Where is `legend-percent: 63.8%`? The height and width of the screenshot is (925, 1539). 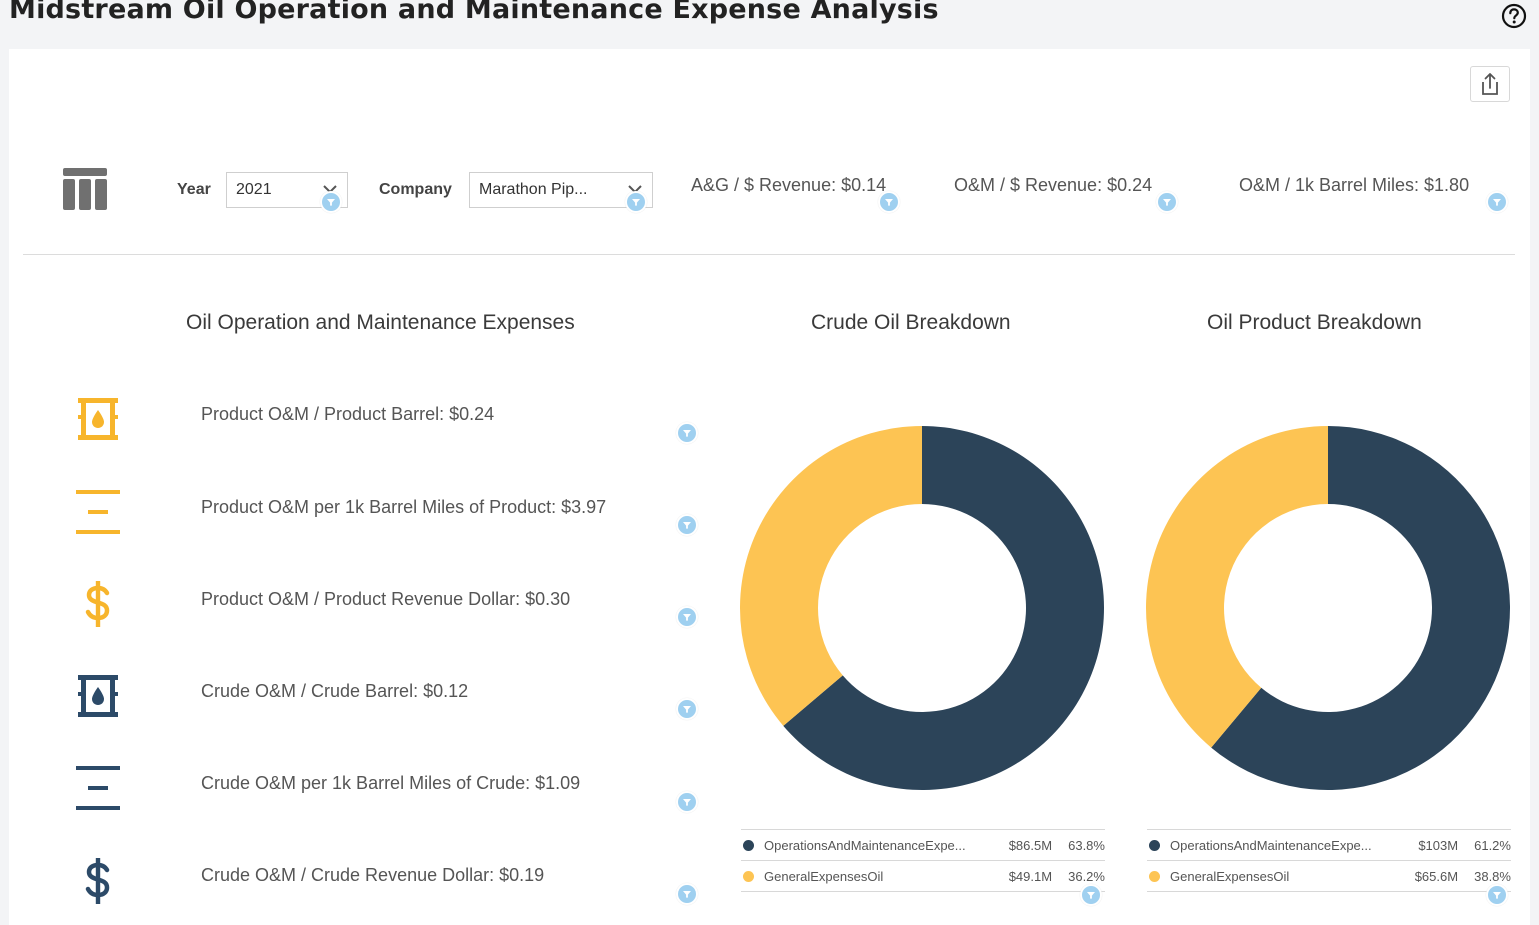
legend-percent: 63.8% is located at coordinates (1086, 845).